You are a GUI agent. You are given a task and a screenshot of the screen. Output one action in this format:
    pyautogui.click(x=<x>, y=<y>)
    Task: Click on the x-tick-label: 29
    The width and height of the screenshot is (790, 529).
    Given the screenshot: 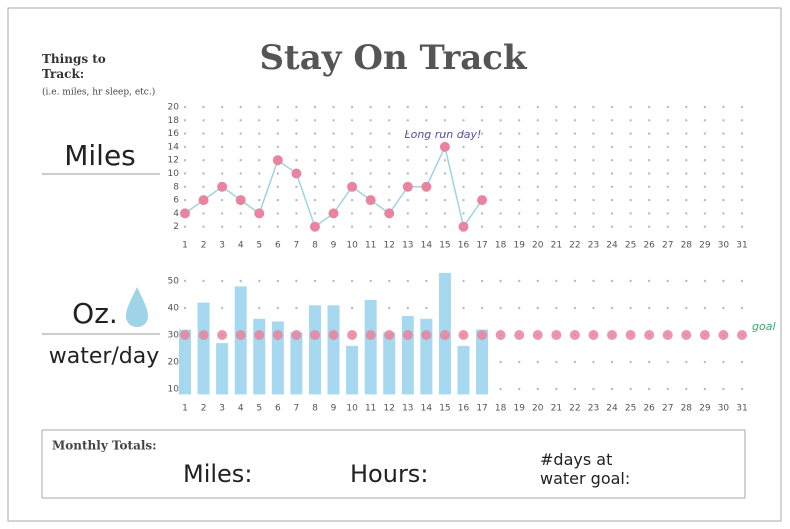 What is the action you would take?
    pyautogui.click(x=705, y=409)
    